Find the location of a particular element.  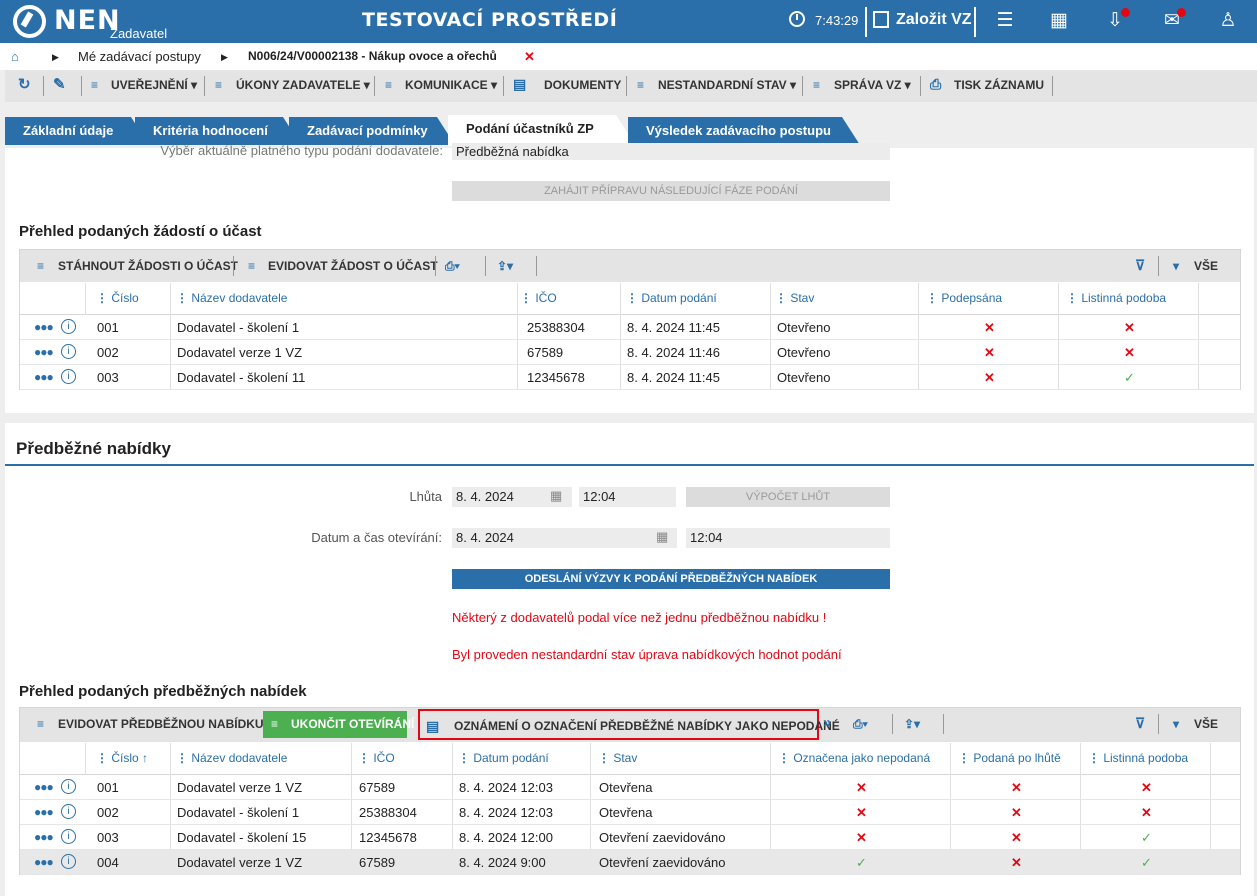

user-icon: ♙ is located at coordinates (1228, 20).